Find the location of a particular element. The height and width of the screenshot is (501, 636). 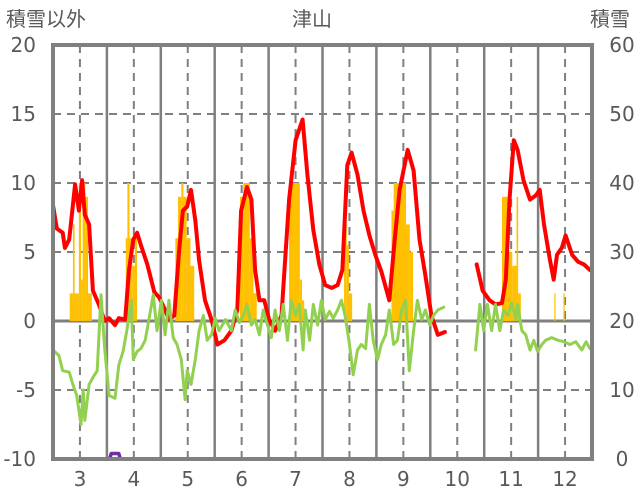

x-tick-label: 10 is located at coordinates (457, 479).